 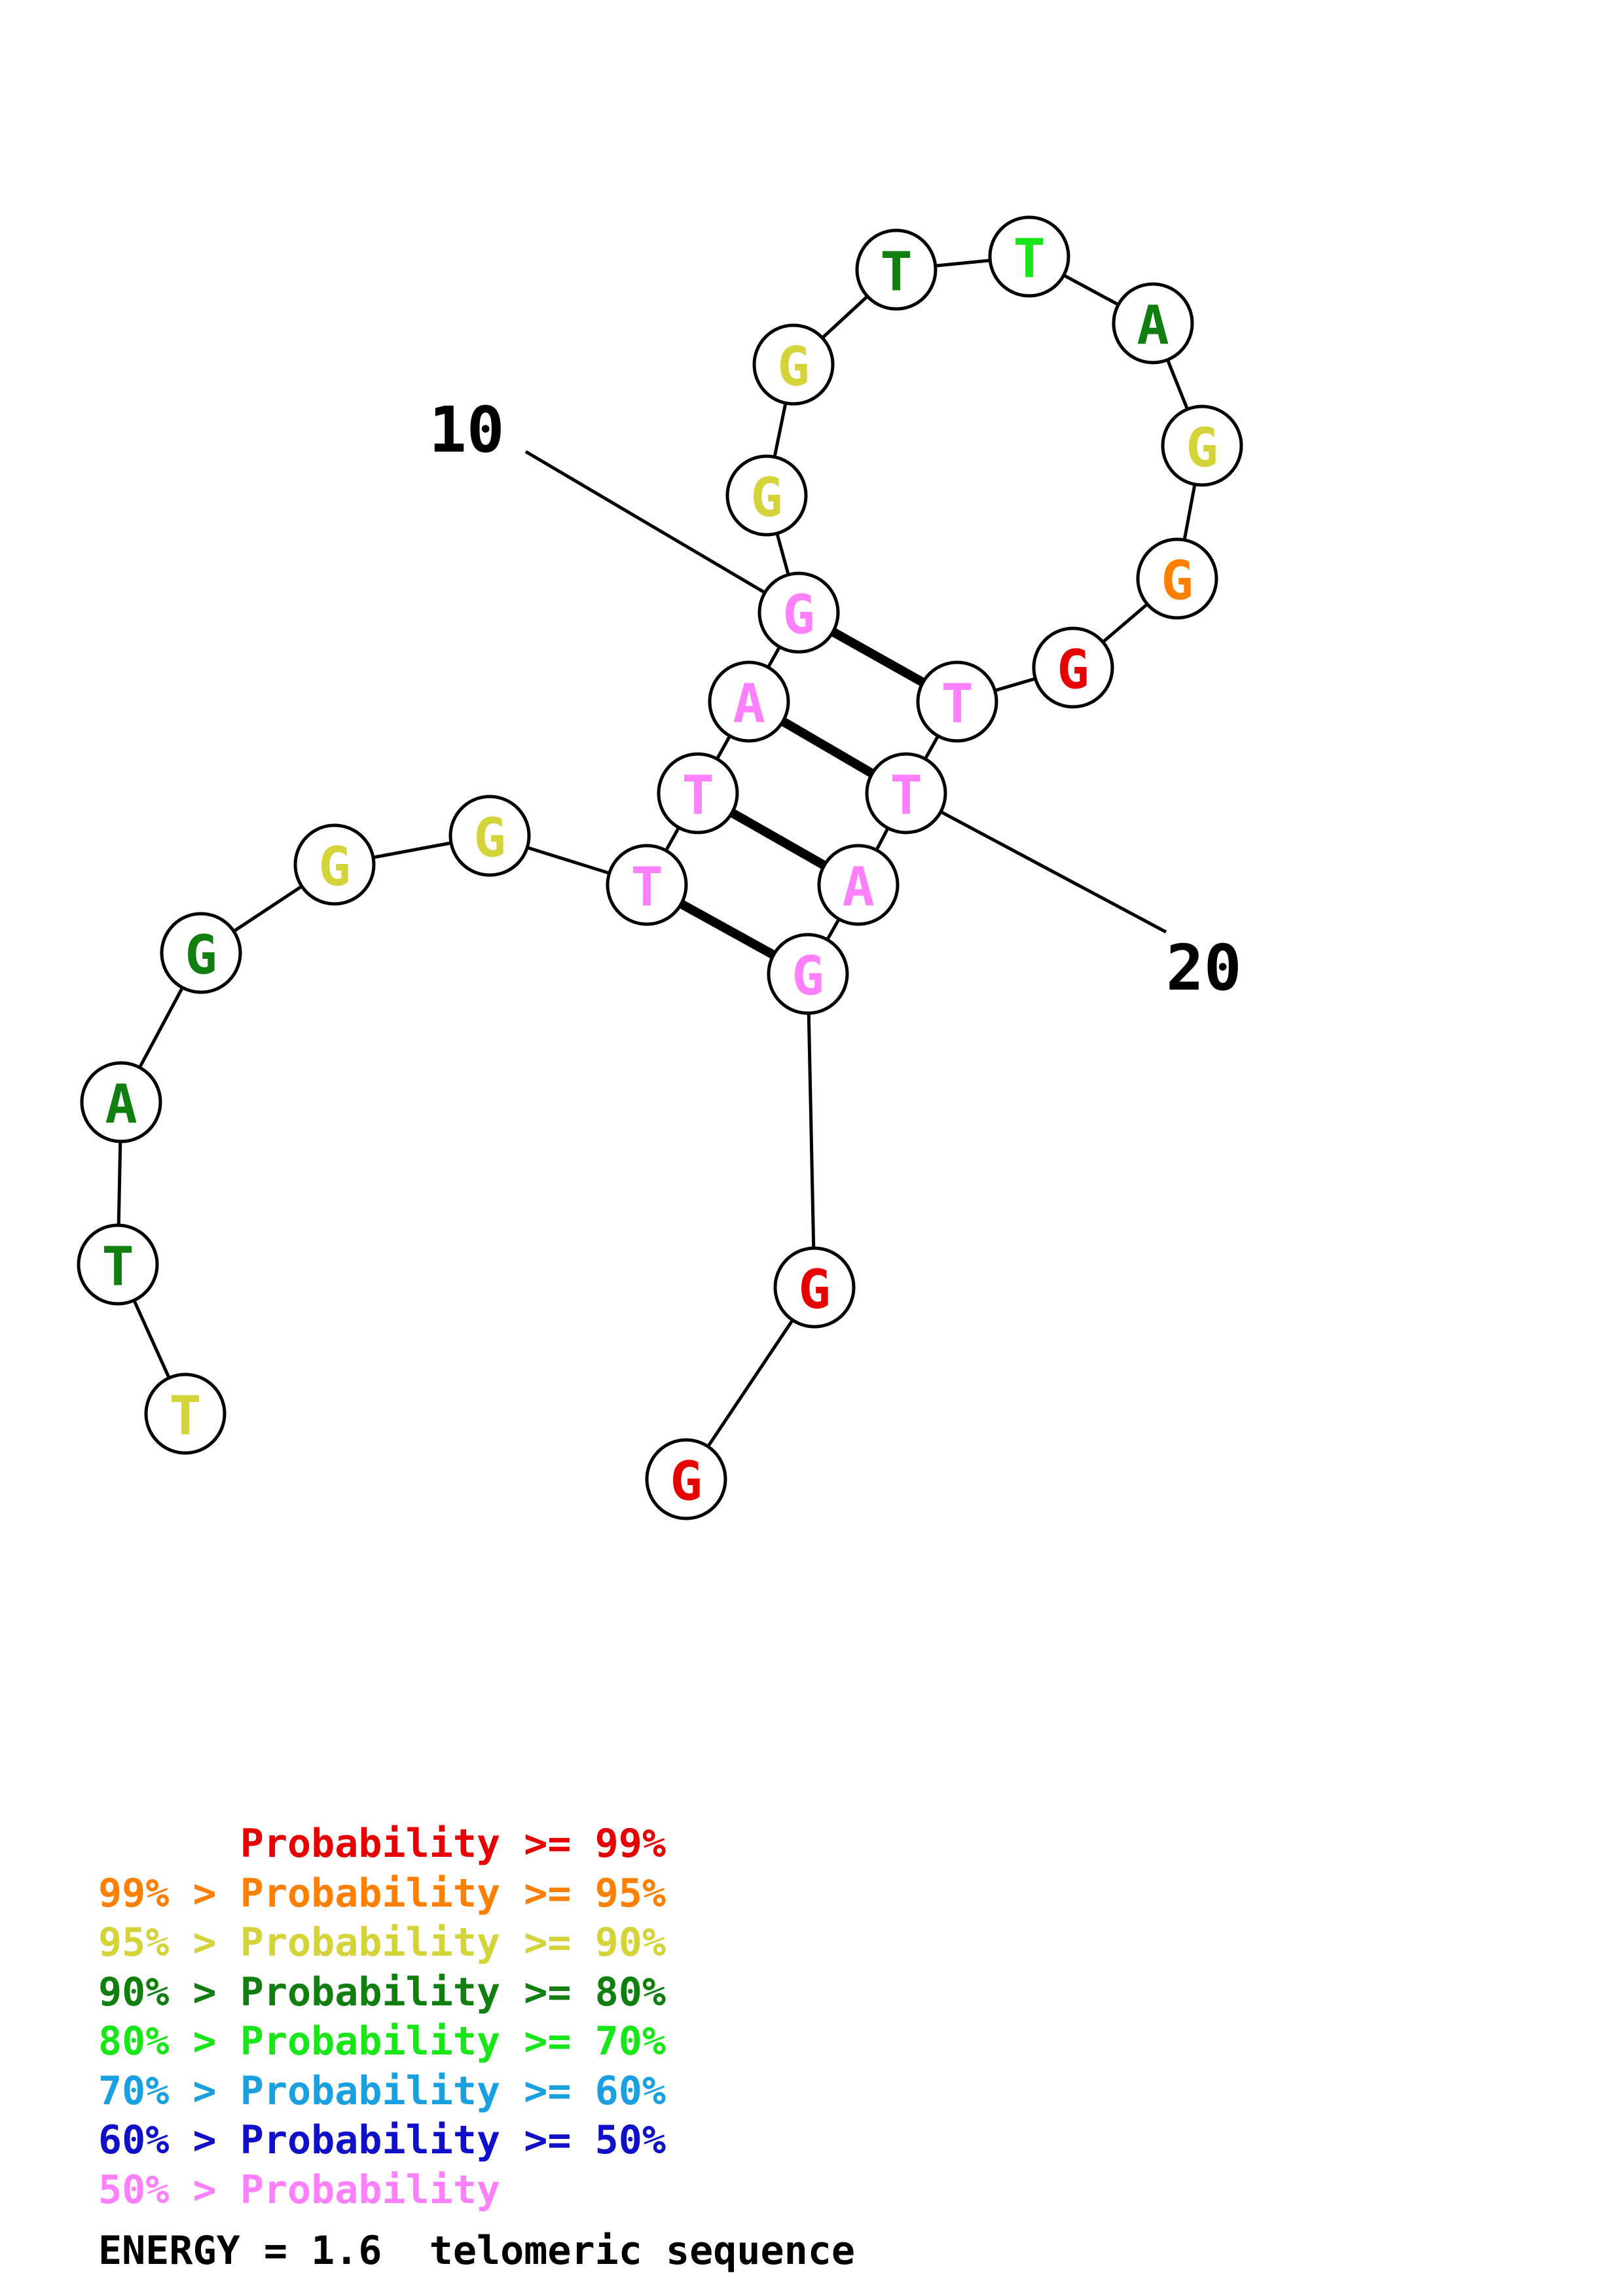 I want to click on legend-entry: 70% > Probability >= 60%, so click(x=382, y=2091).